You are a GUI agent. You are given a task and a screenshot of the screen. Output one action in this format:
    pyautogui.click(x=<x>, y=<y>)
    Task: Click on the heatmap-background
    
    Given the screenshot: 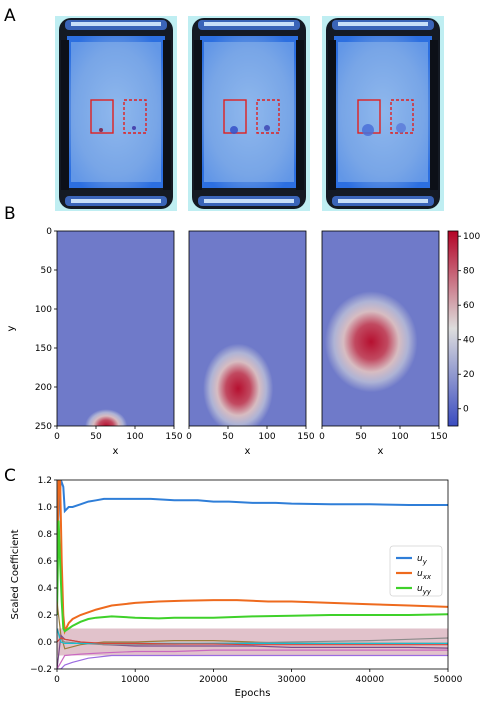 What is the action you would take?
    pyautogui.click(x=115, y=328)
    